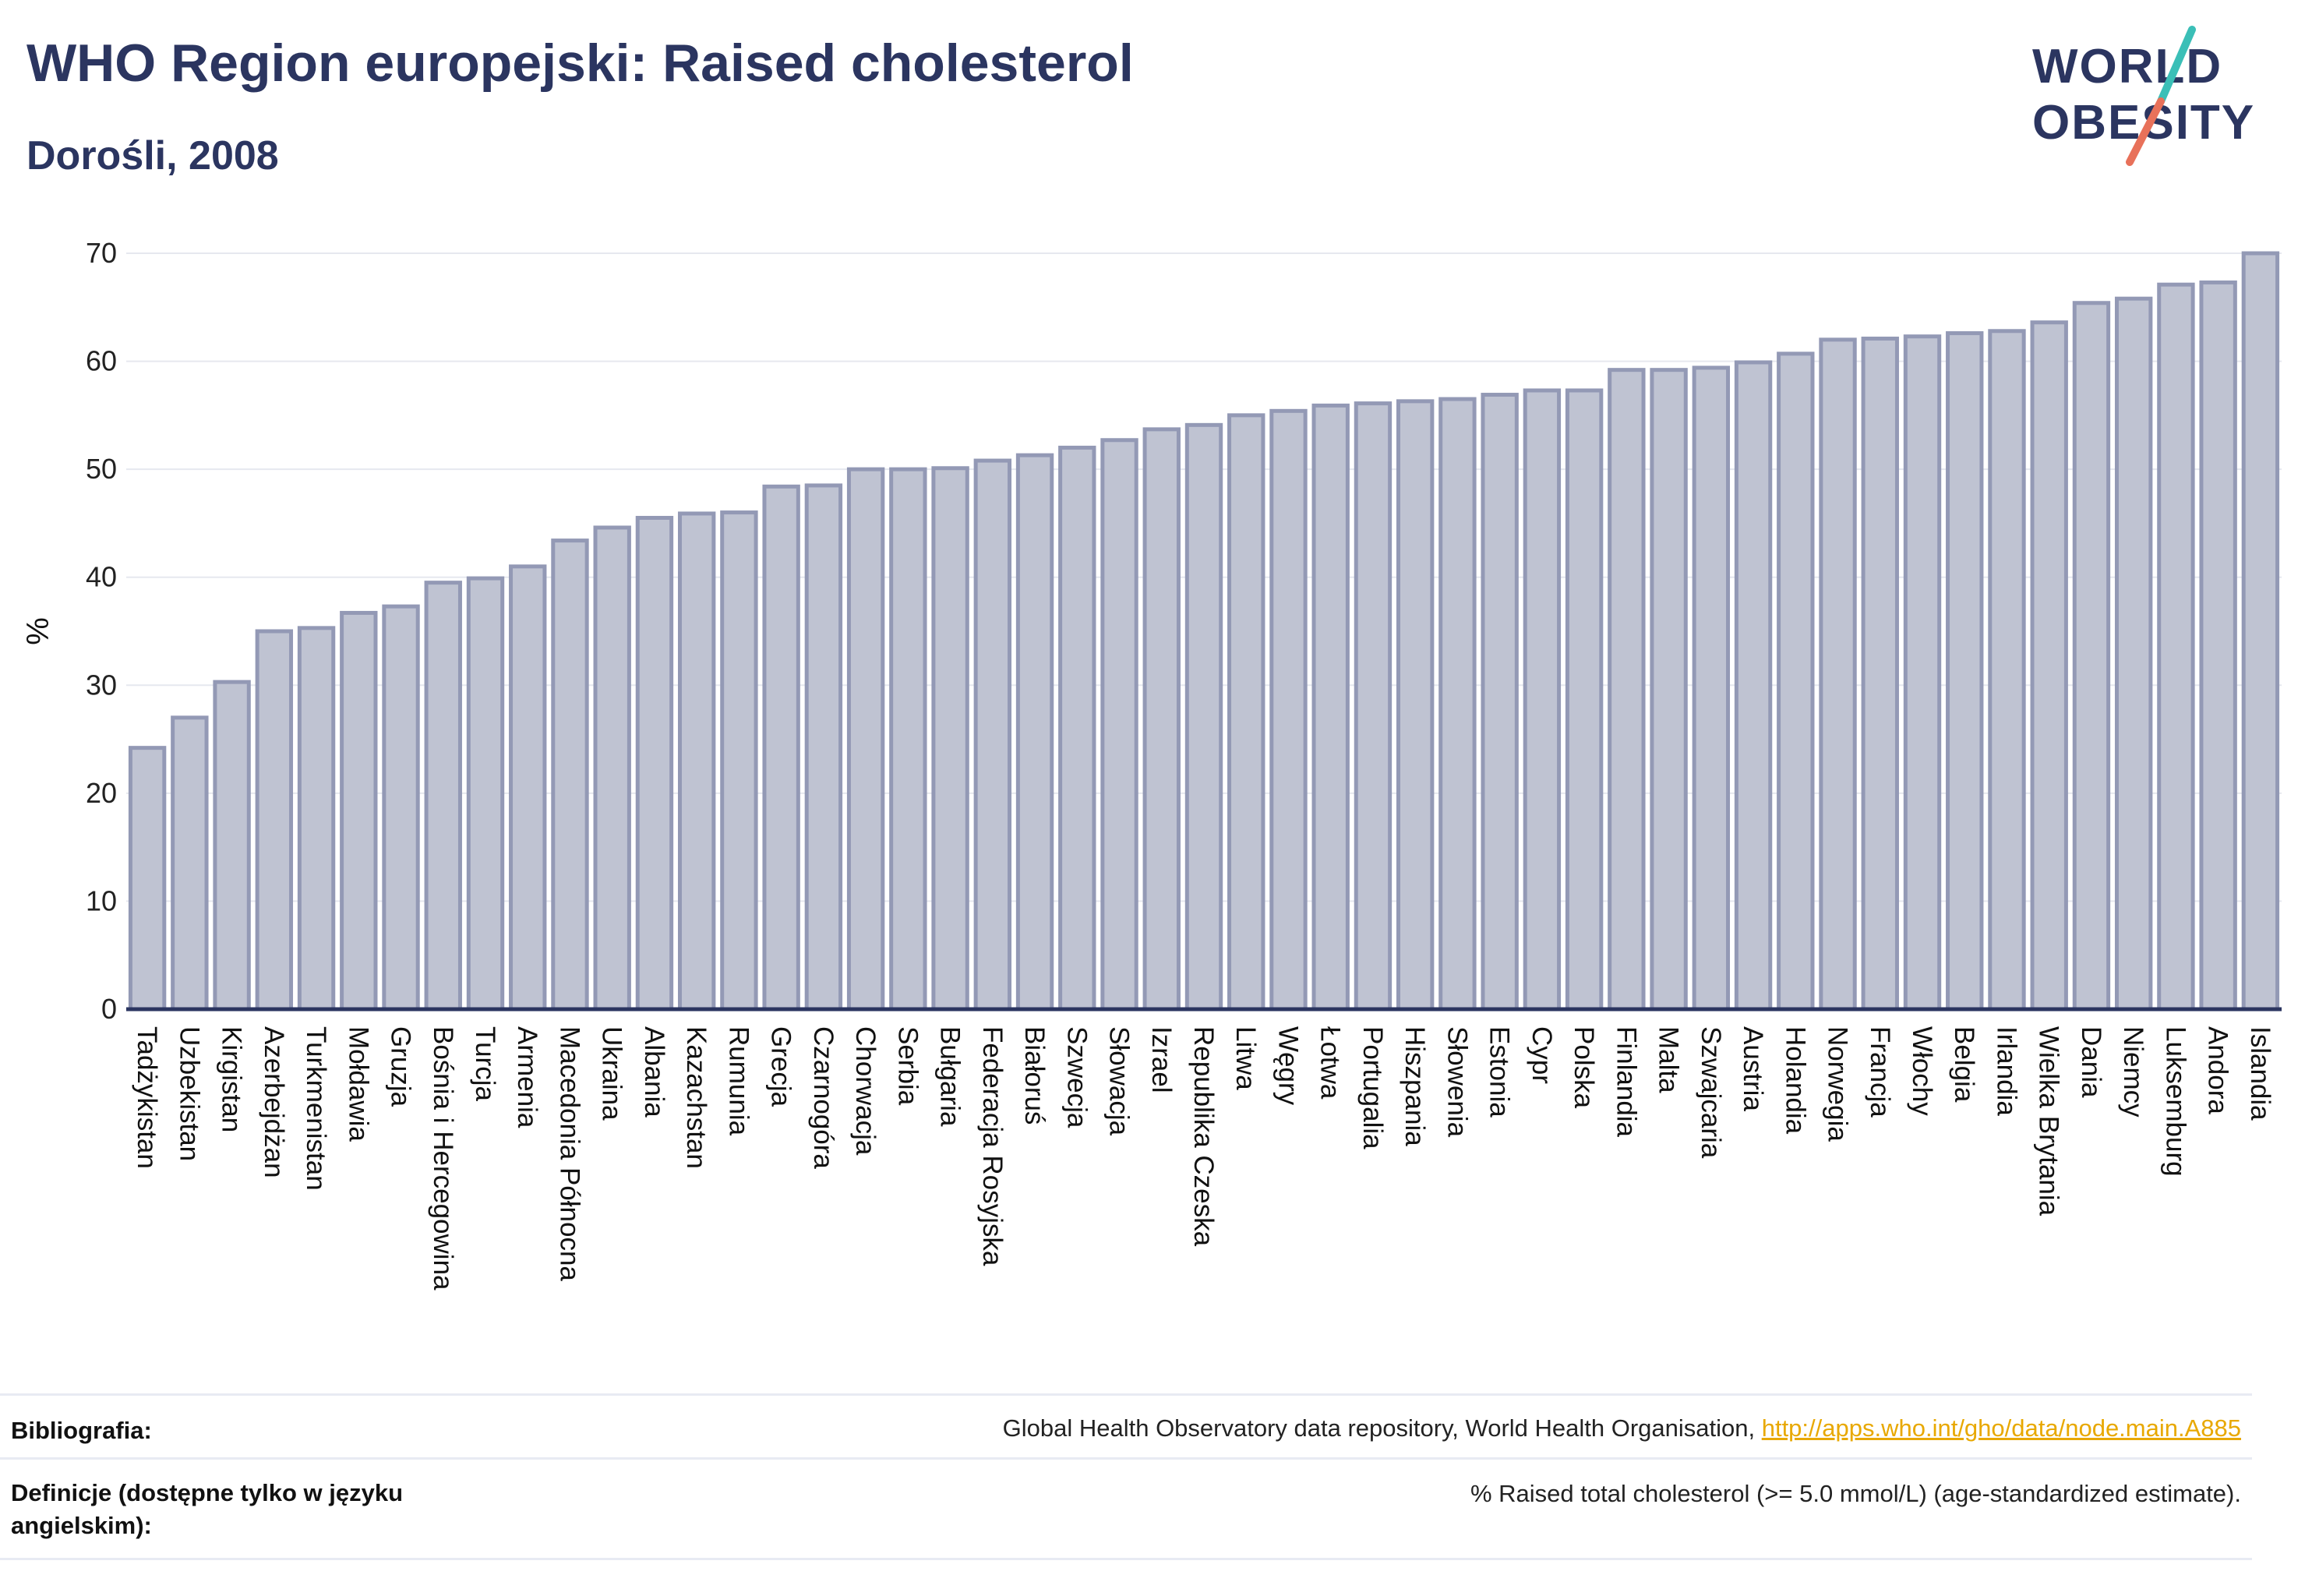 The image size is (2305, 1596). What do you see at coordinates (2157, 97) in the screenshot?
I see `world-obesity-logo: WORLD OBESITY` at bounding box center [2157, 97].